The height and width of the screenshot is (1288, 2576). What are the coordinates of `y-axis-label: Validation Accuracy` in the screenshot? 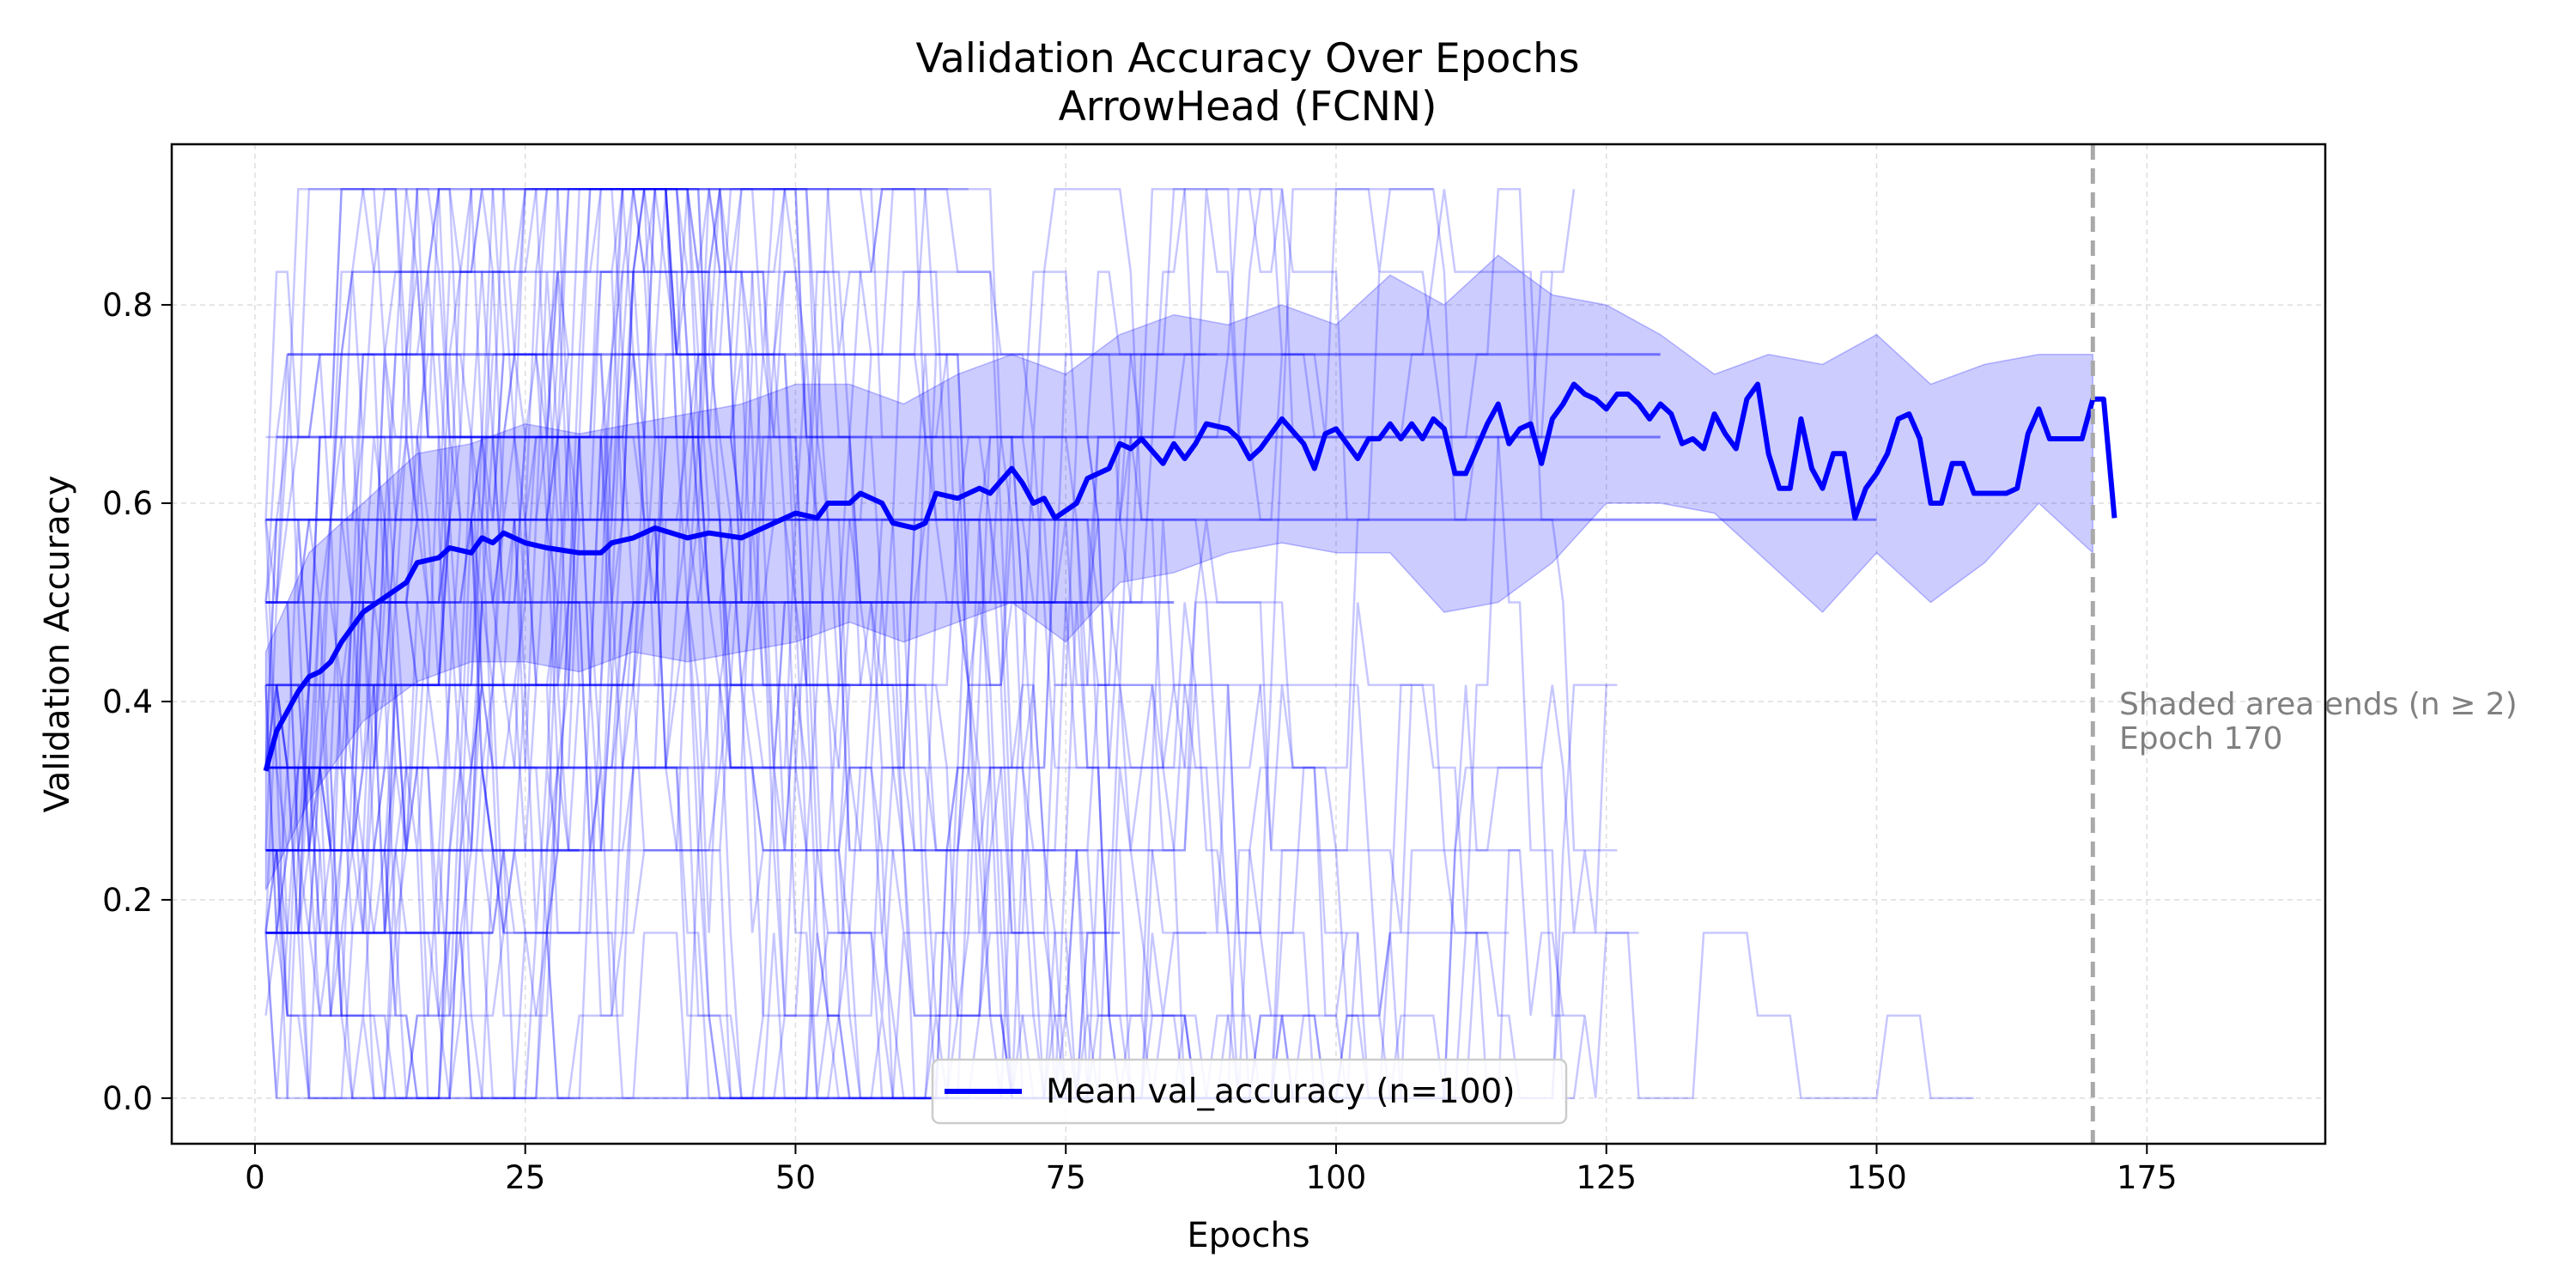 It's located at (58, 644).